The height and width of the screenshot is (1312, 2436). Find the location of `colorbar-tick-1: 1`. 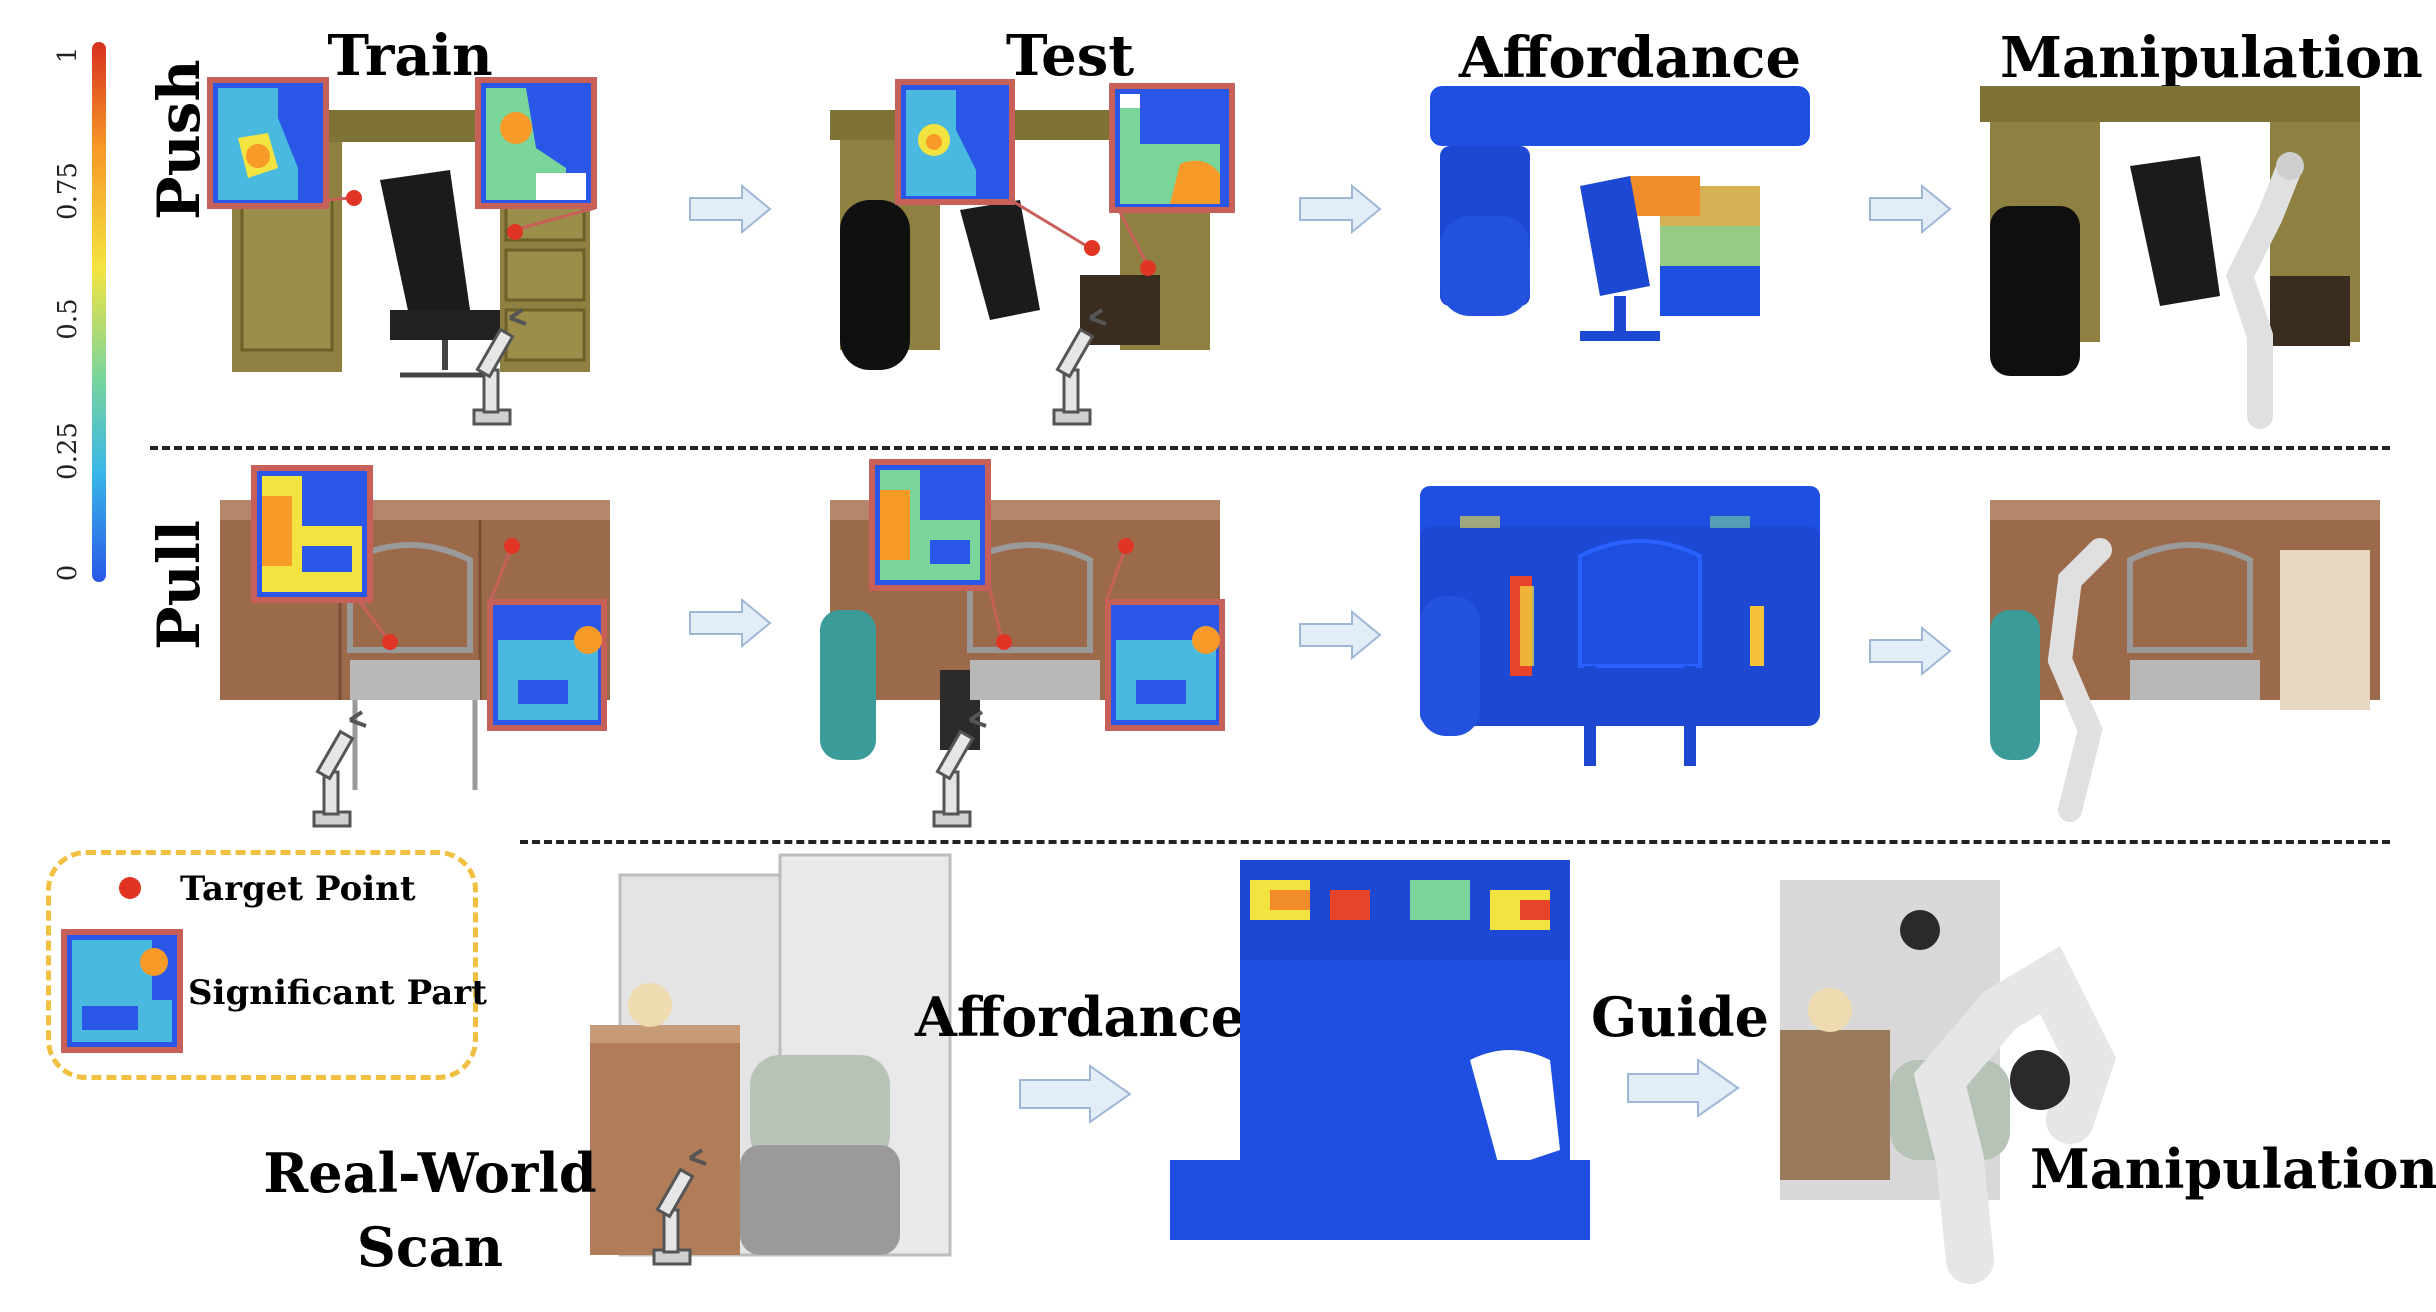

colorbar-tick-1: 1 is located at coordinates (68, 55).